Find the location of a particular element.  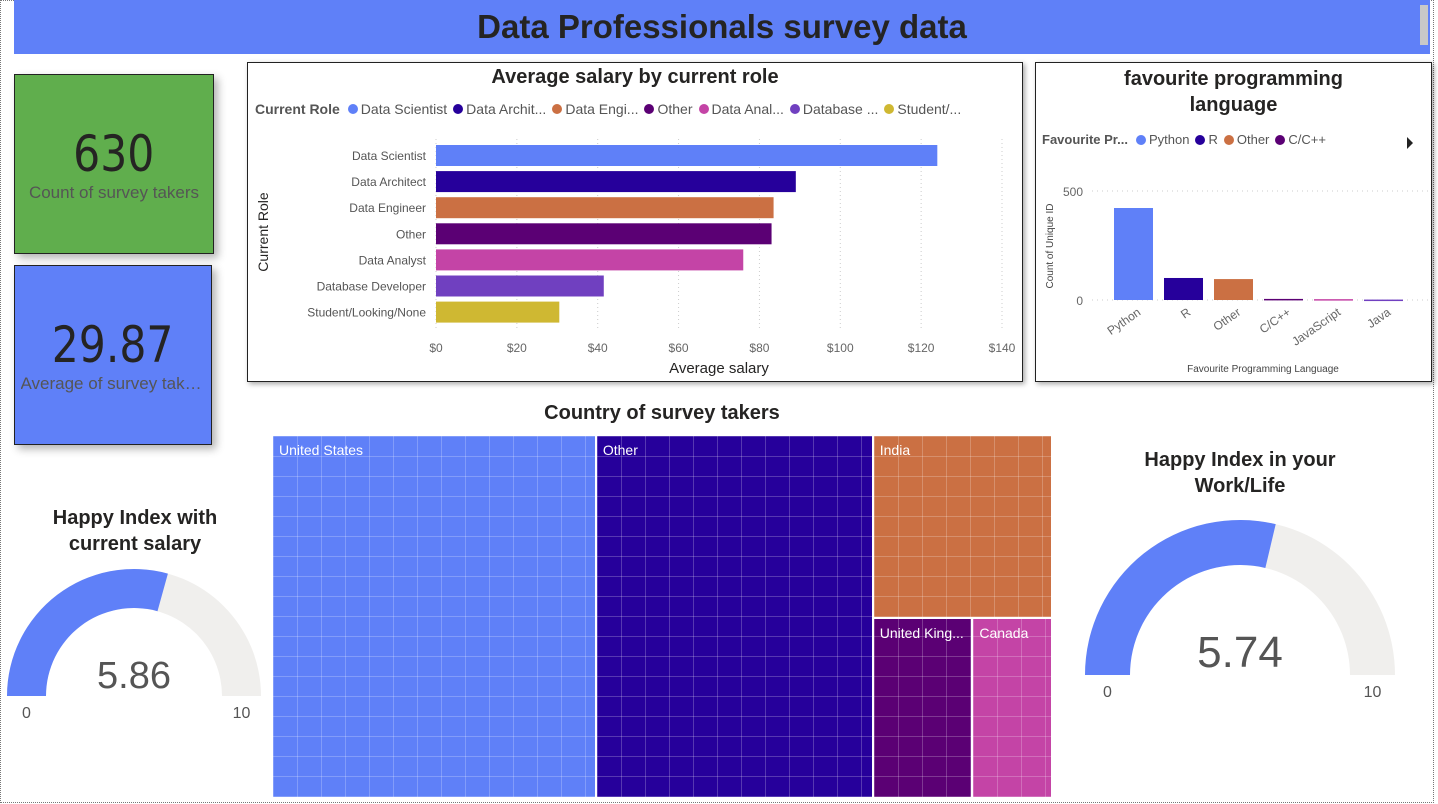

average-value: 29.87 is located at coordinates (113, 345).